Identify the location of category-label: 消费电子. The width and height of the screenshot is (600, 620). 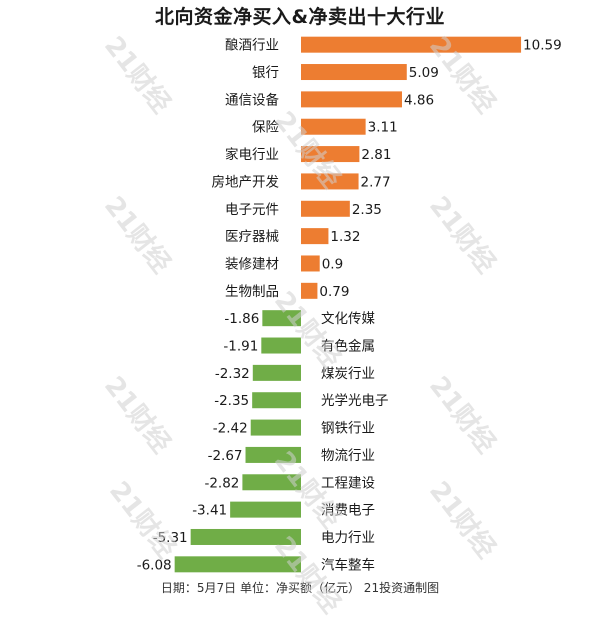
(348, 511).